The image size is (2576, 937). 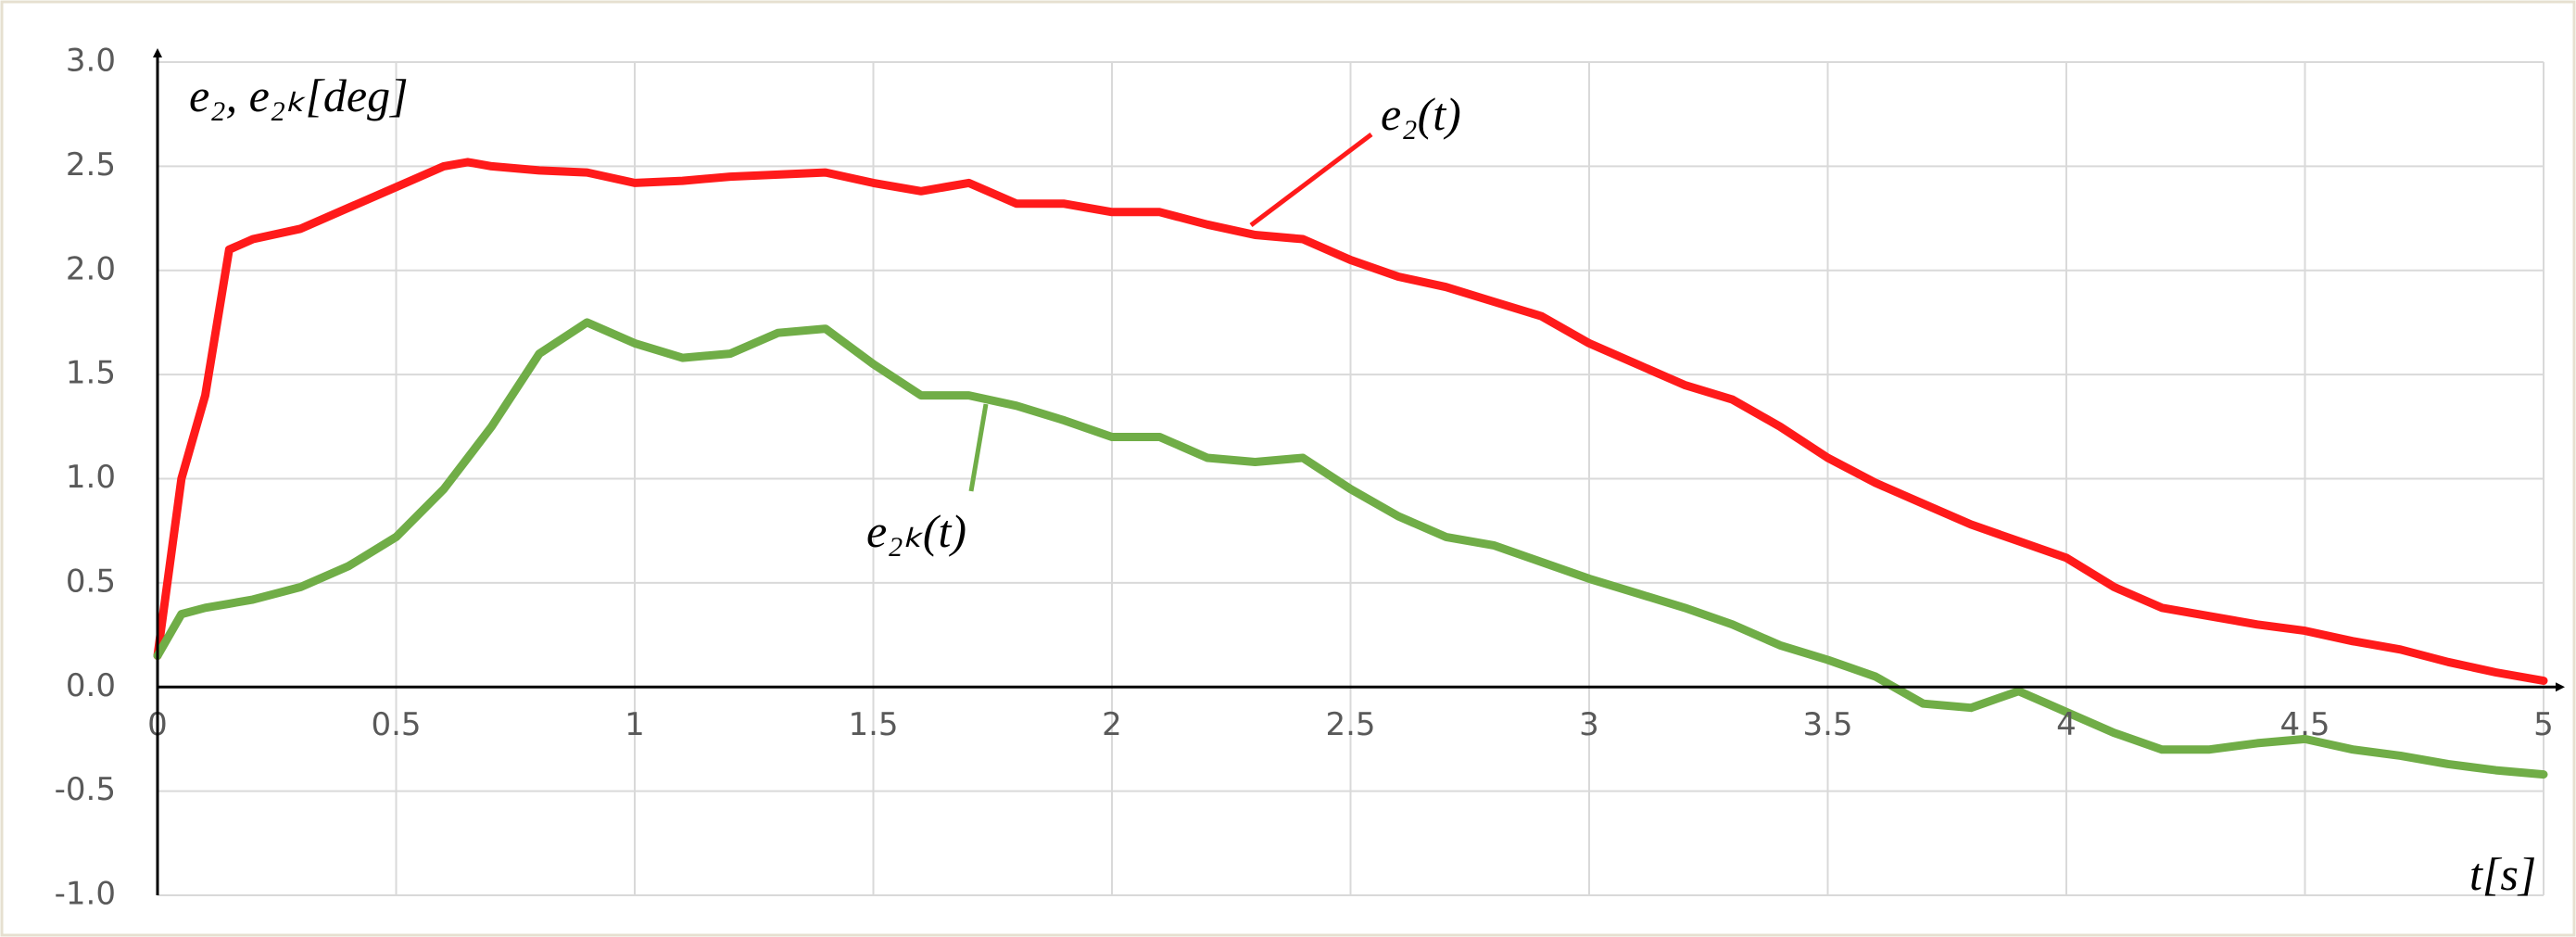 I want to click on x-tick-label: 3.5, so click(x=1827, y=724).